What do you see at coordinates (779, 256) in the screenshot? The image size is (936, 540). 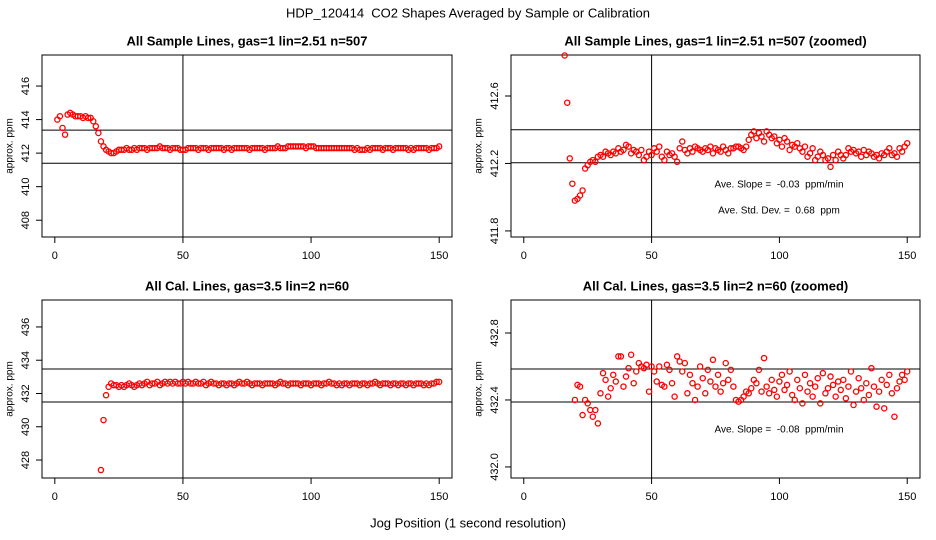 I see `x-tick-label: 100` at bounding box center [779, 256].